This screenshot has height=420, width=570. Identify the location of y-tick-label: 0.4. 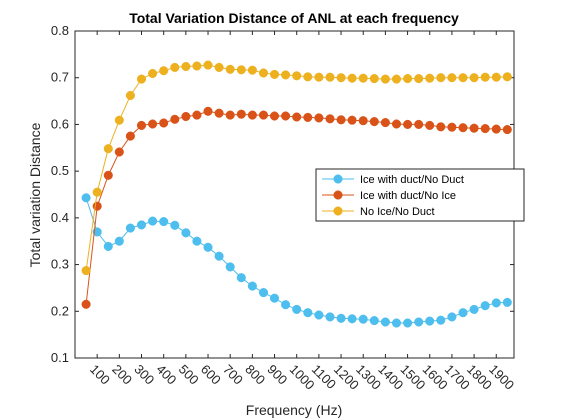
(60, 217).